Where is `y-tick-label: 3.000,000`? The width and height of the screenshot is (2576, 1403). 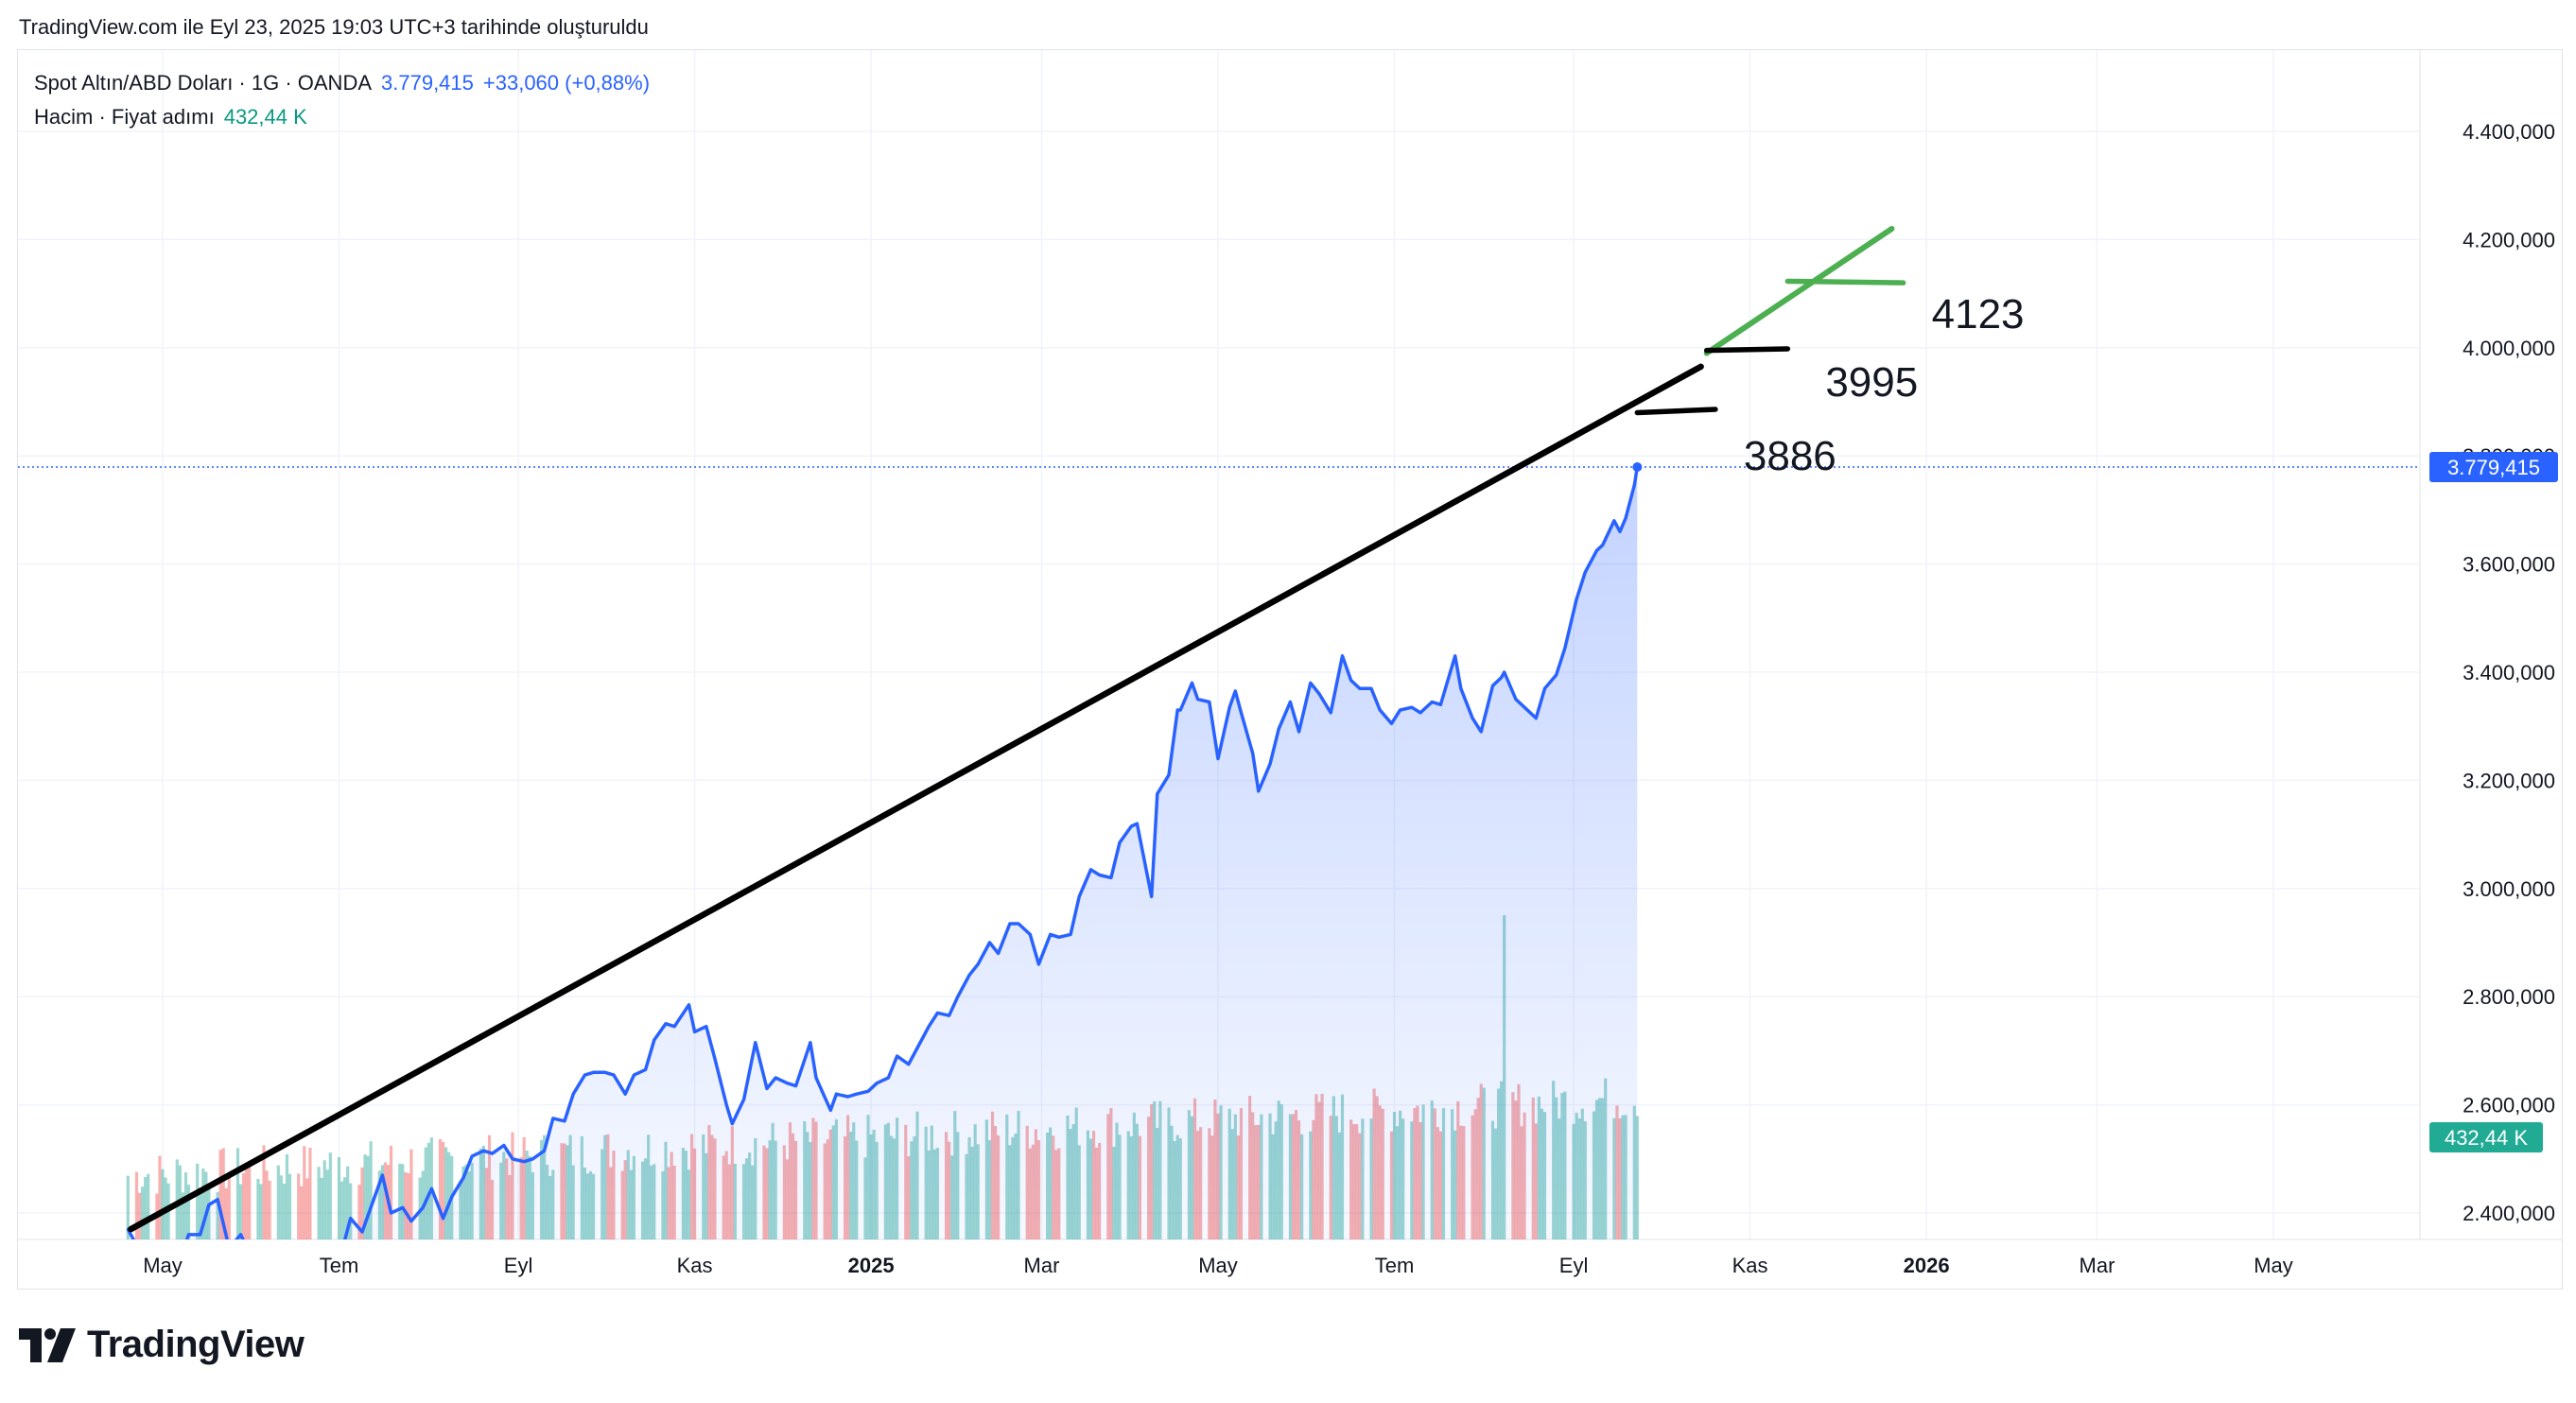
y-tick-label: 3.000,000 is located at coordinates (2509, 889).